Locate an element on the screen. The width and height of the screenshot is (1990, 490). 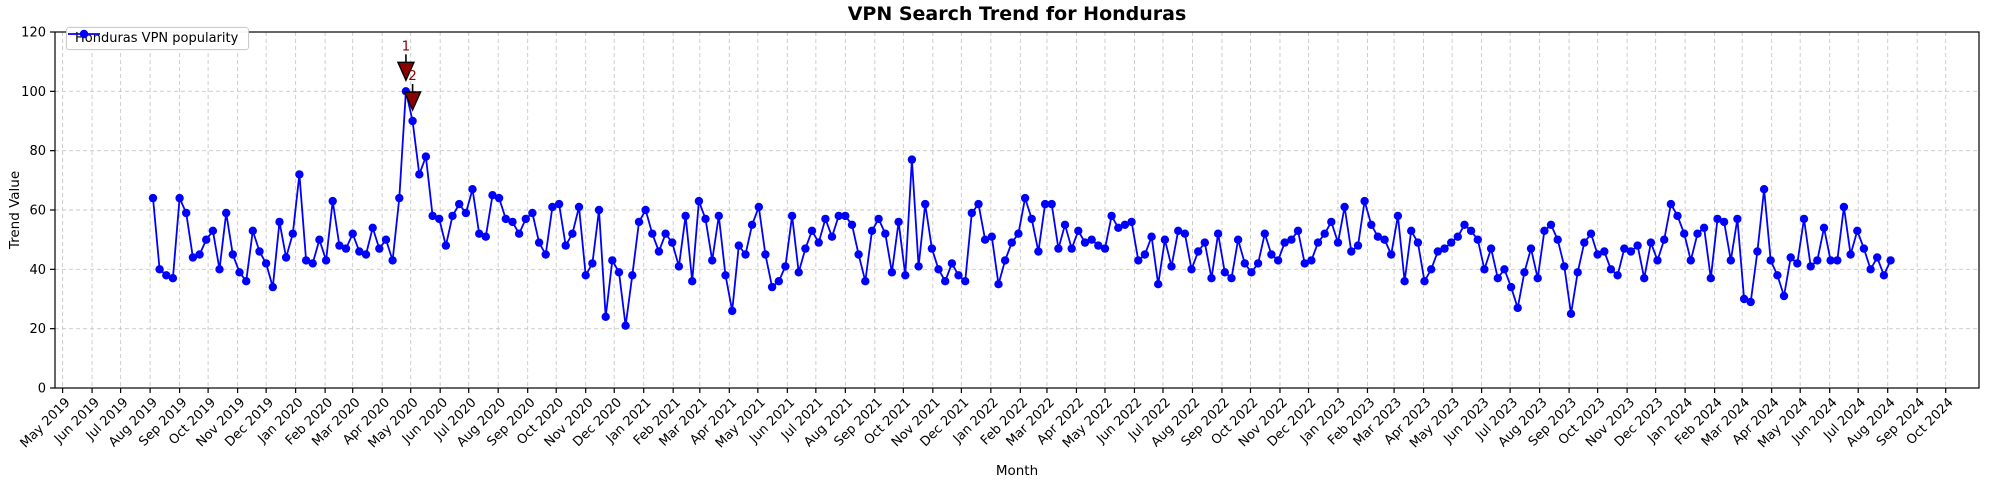
y-tick-label: 20 is located at coordinates (37, 329).